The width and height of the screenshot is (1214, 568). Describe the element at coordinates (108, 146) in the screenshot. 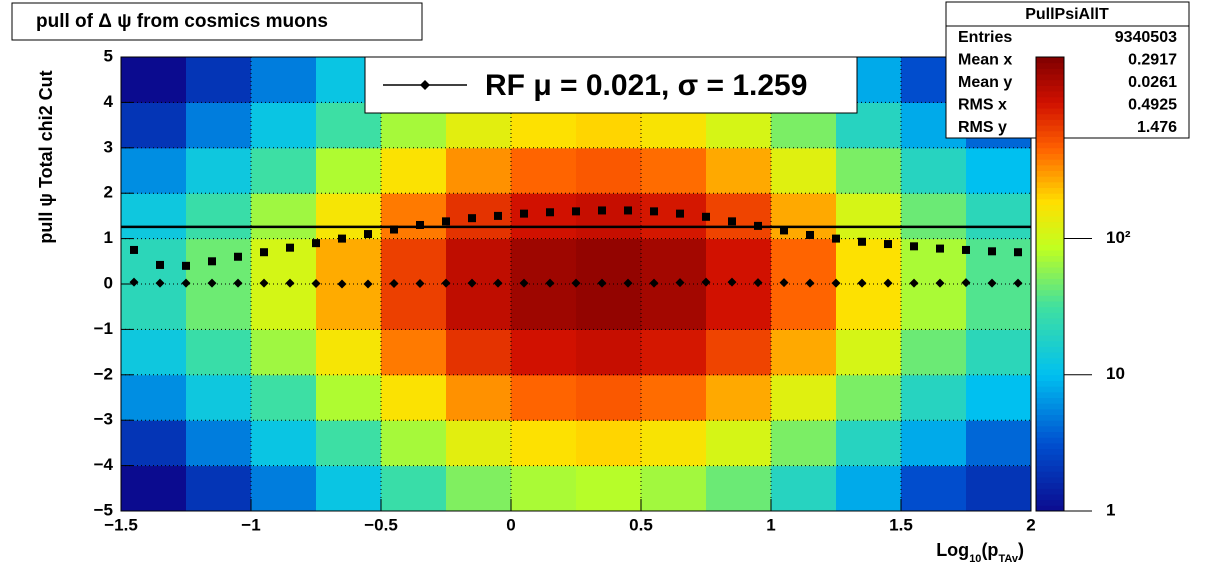

I see `y-tick-label: 3` at that location.